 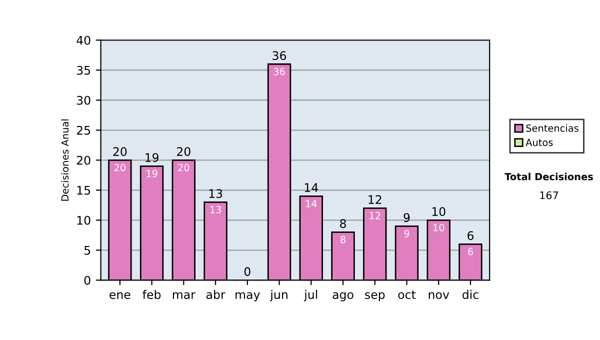 I want to click on x-tick-label: abr, so click(x=216, y=295).